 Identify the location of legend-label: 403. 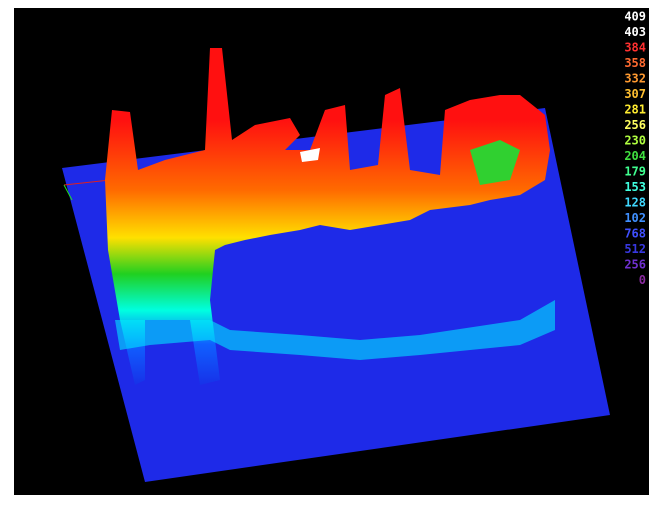
(635, 32).